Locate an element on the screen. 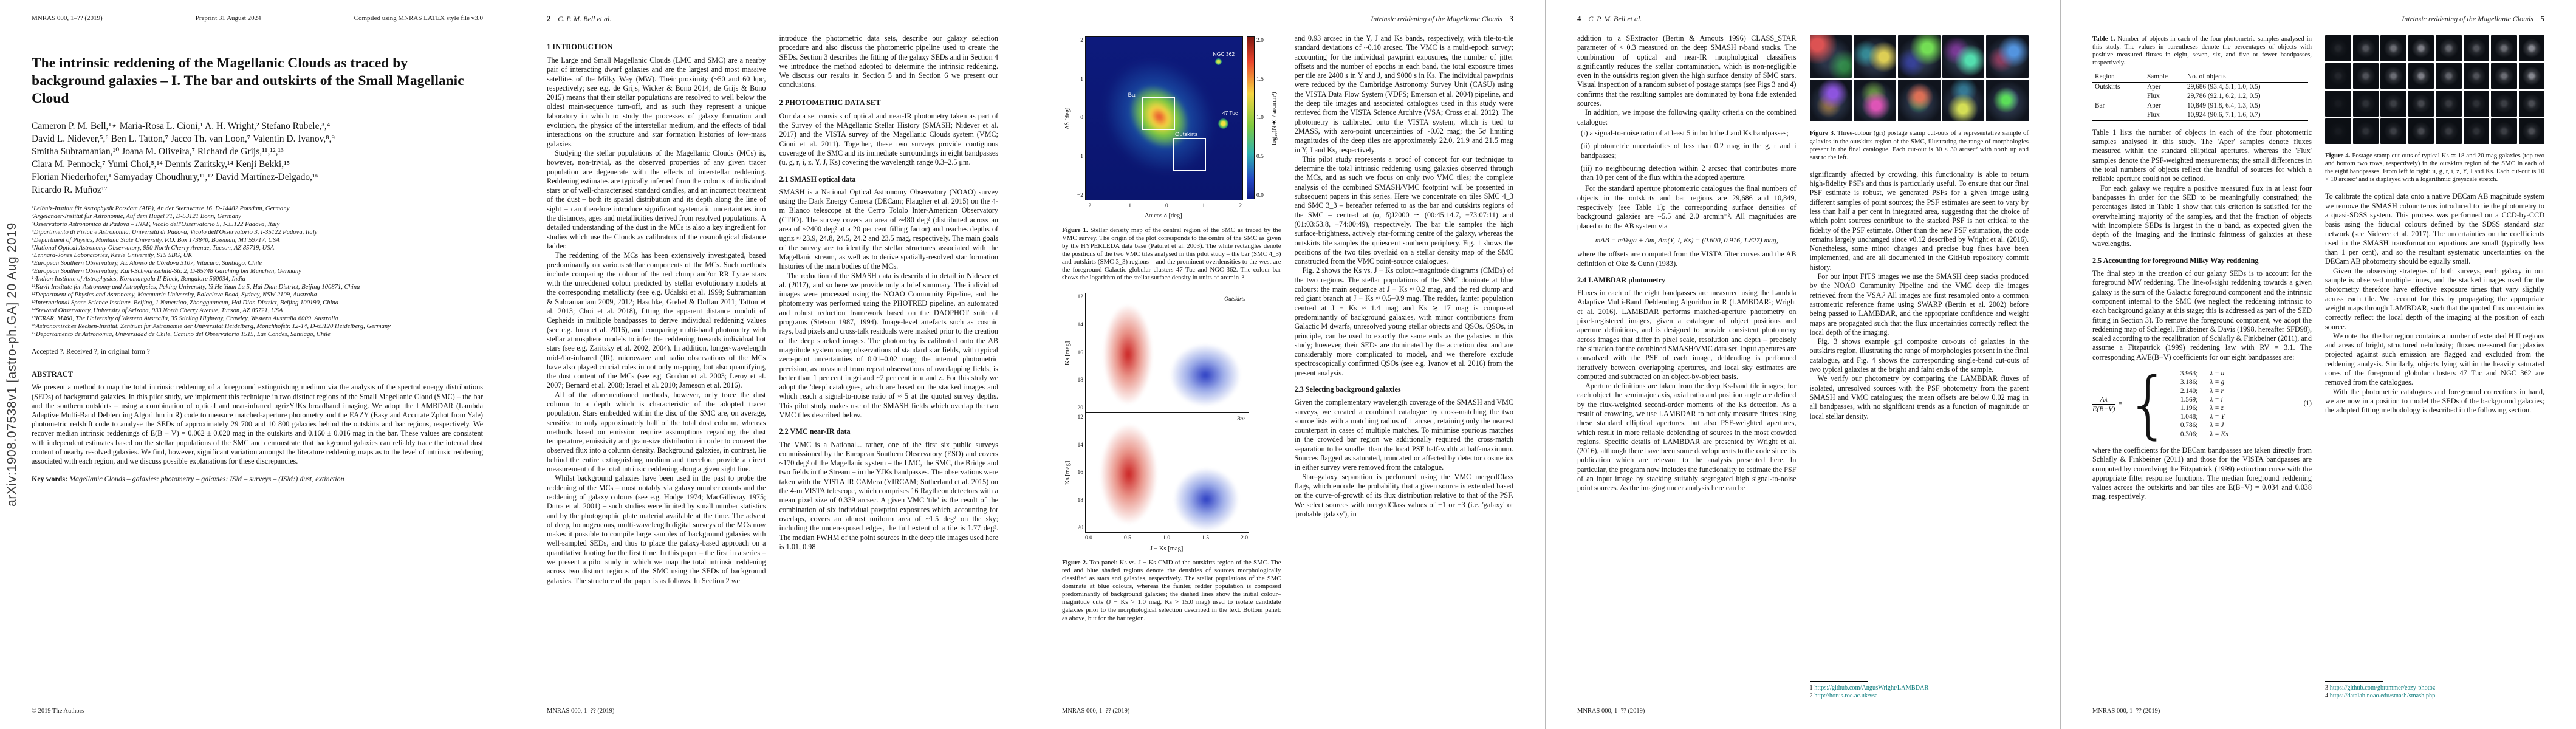 The height and width of the screenshot is (729, 2576). journal-reference: MNRAS 000, 1–?? (2019) is located at coordinates (67, 19).